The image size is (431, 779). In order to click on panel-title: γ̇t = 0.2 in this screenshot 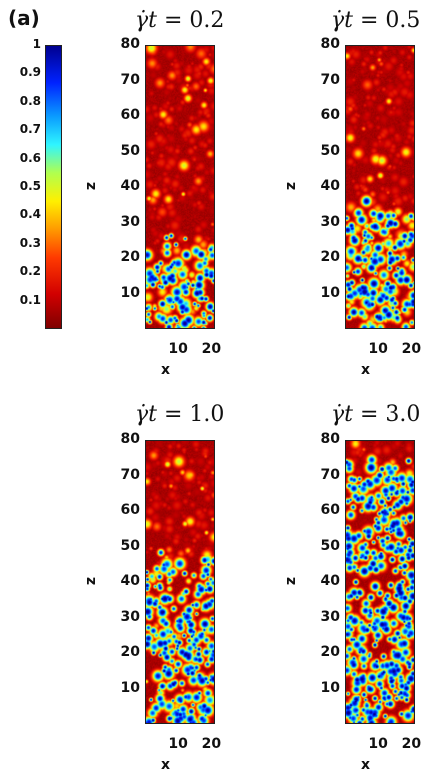, I will do `click(180, 20)`.